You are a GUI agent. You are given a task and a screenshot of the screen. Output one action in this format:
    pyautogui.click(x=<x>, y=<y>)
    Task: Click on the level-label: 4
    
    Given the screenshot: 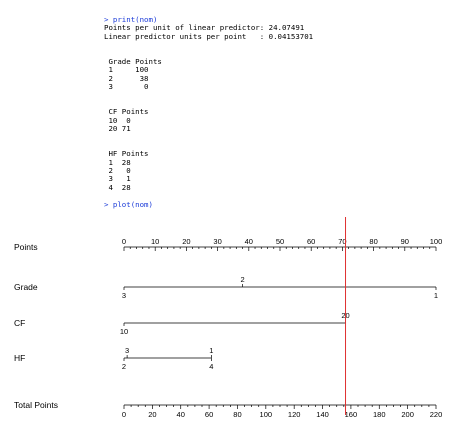 What is the action you would take?
    pyautogui.click(x=211, y=366)
    